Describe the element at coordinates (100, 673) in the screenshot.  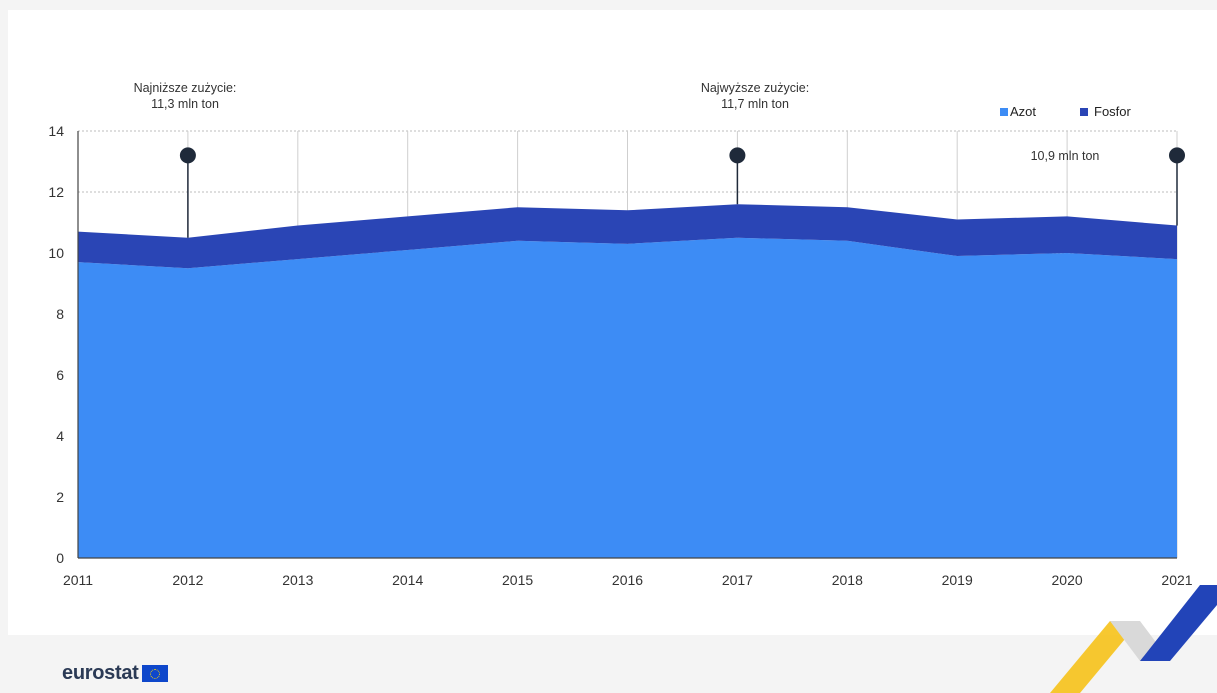
I see `eurostat-logo-text: eurostat` at that location.